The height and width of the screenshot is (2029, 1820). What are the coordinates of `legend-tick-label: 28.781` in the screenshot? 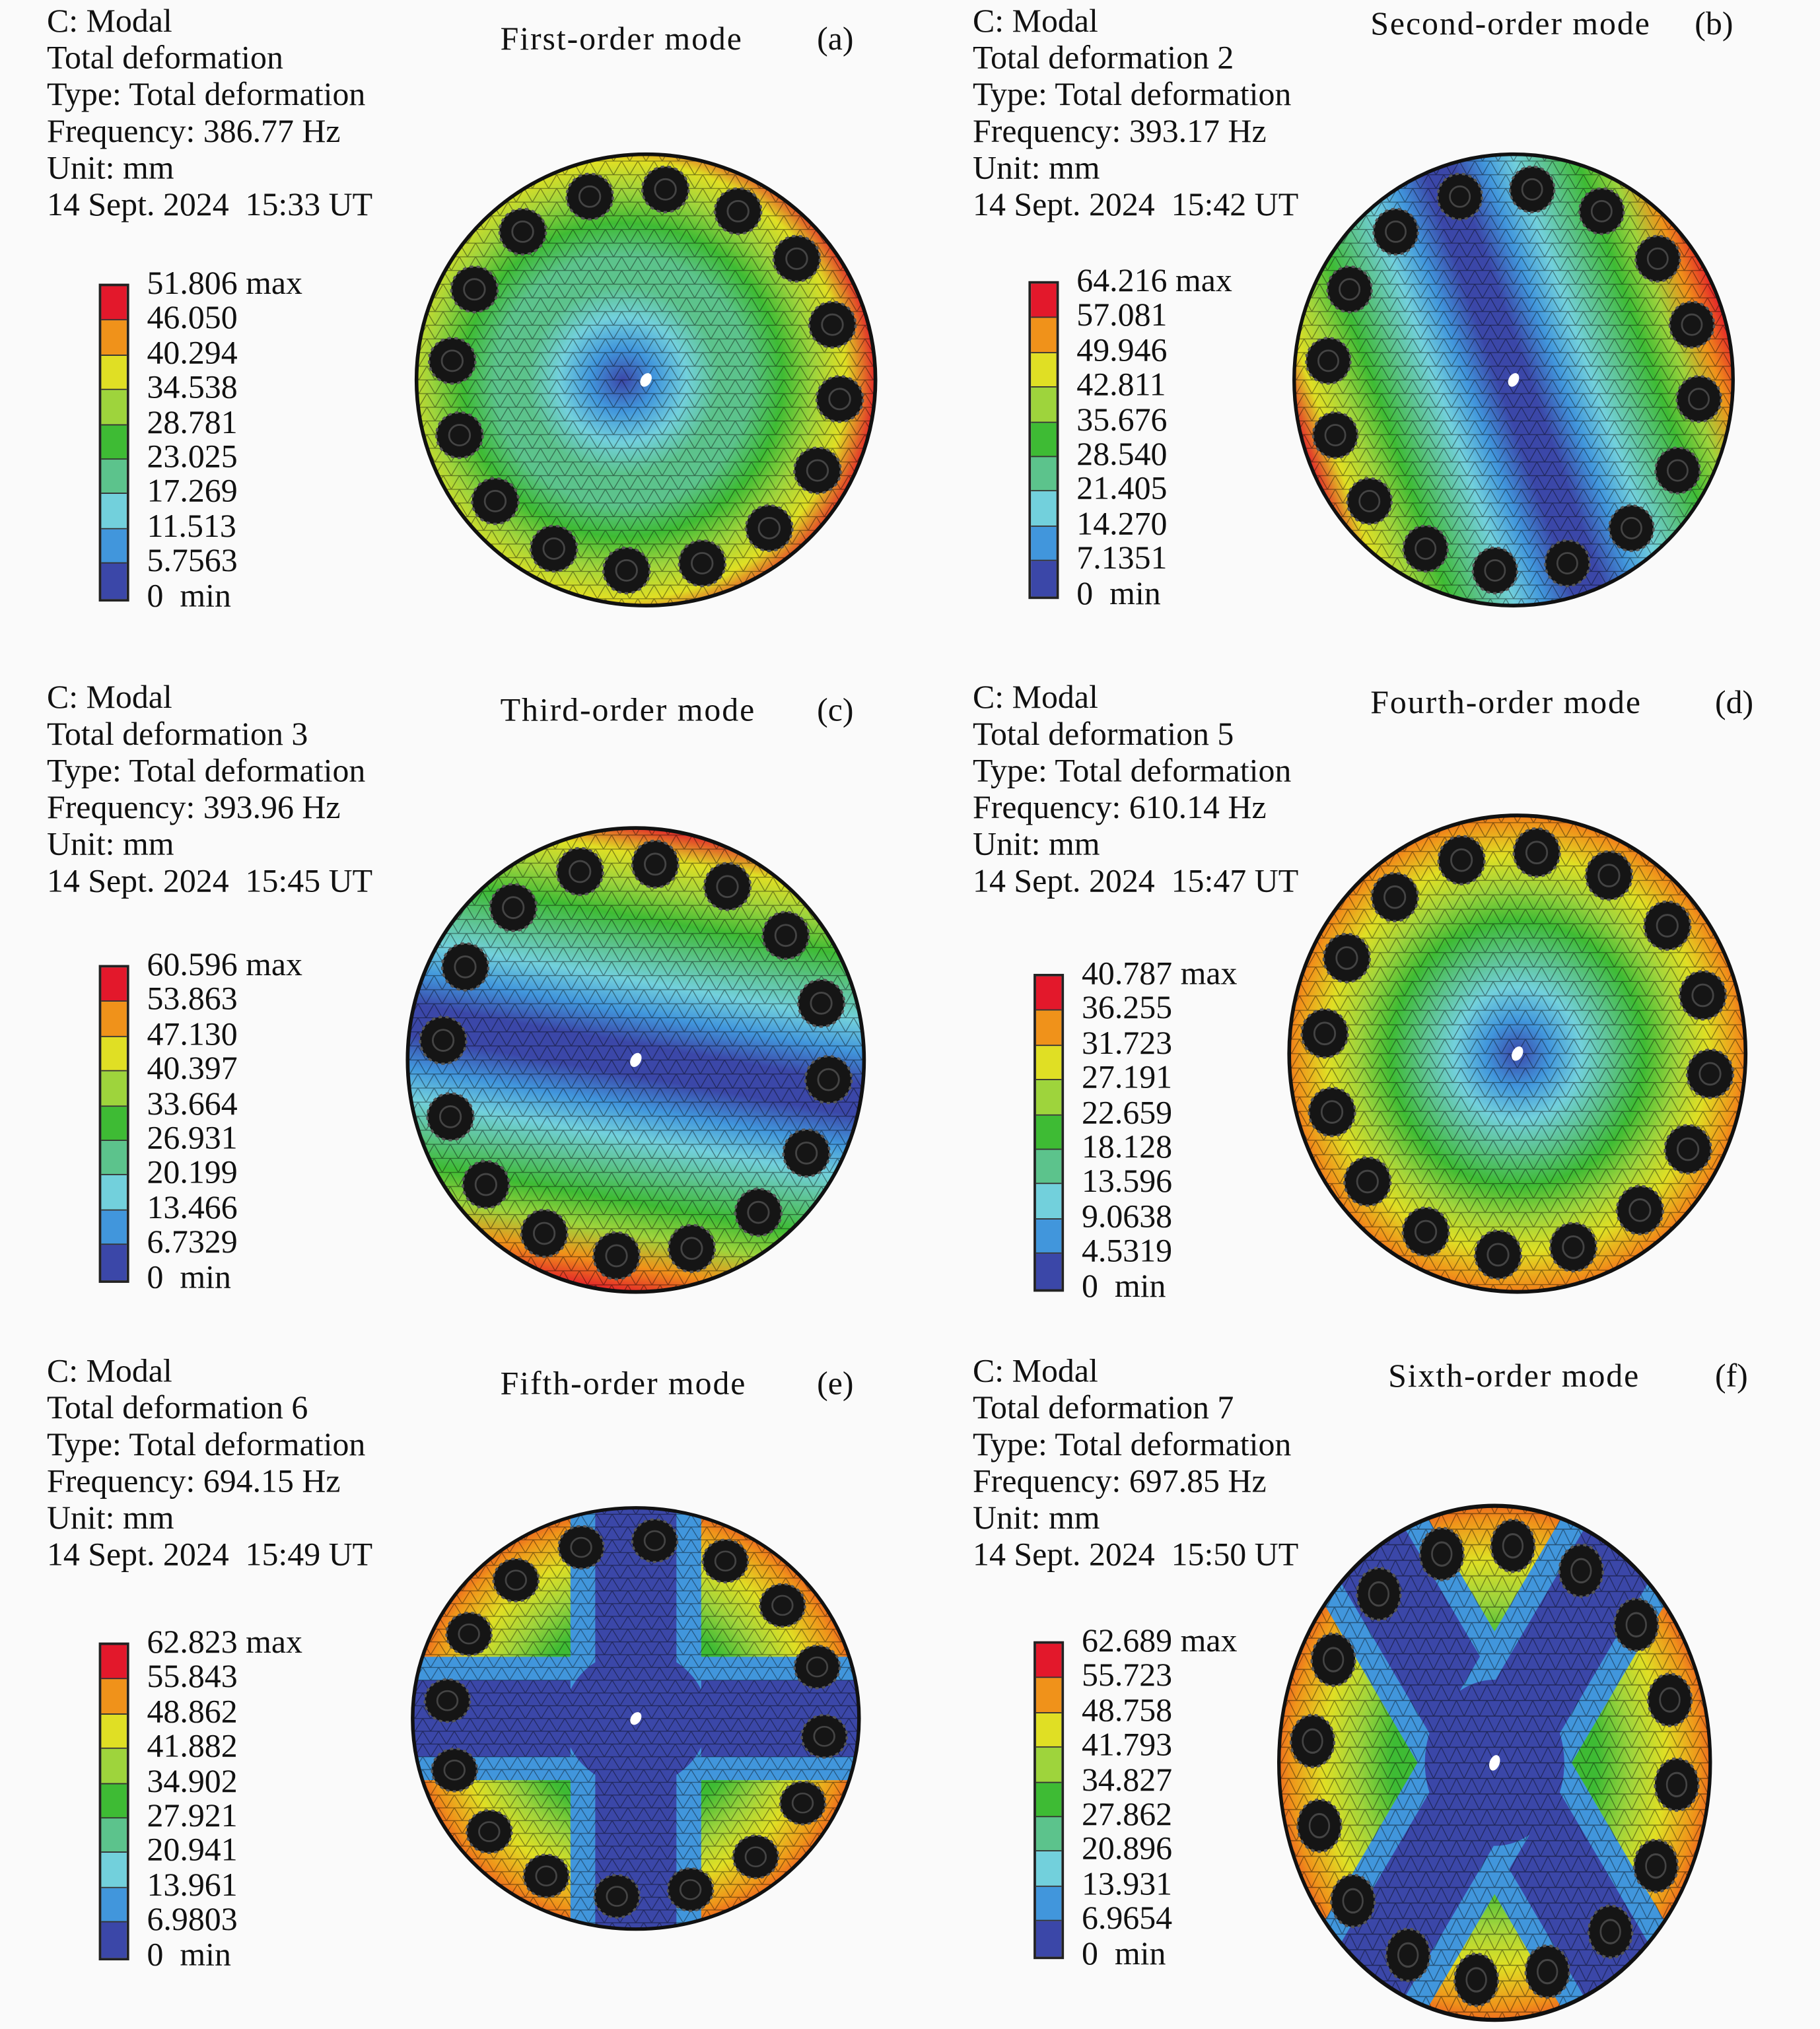 It's located at (192, 421).